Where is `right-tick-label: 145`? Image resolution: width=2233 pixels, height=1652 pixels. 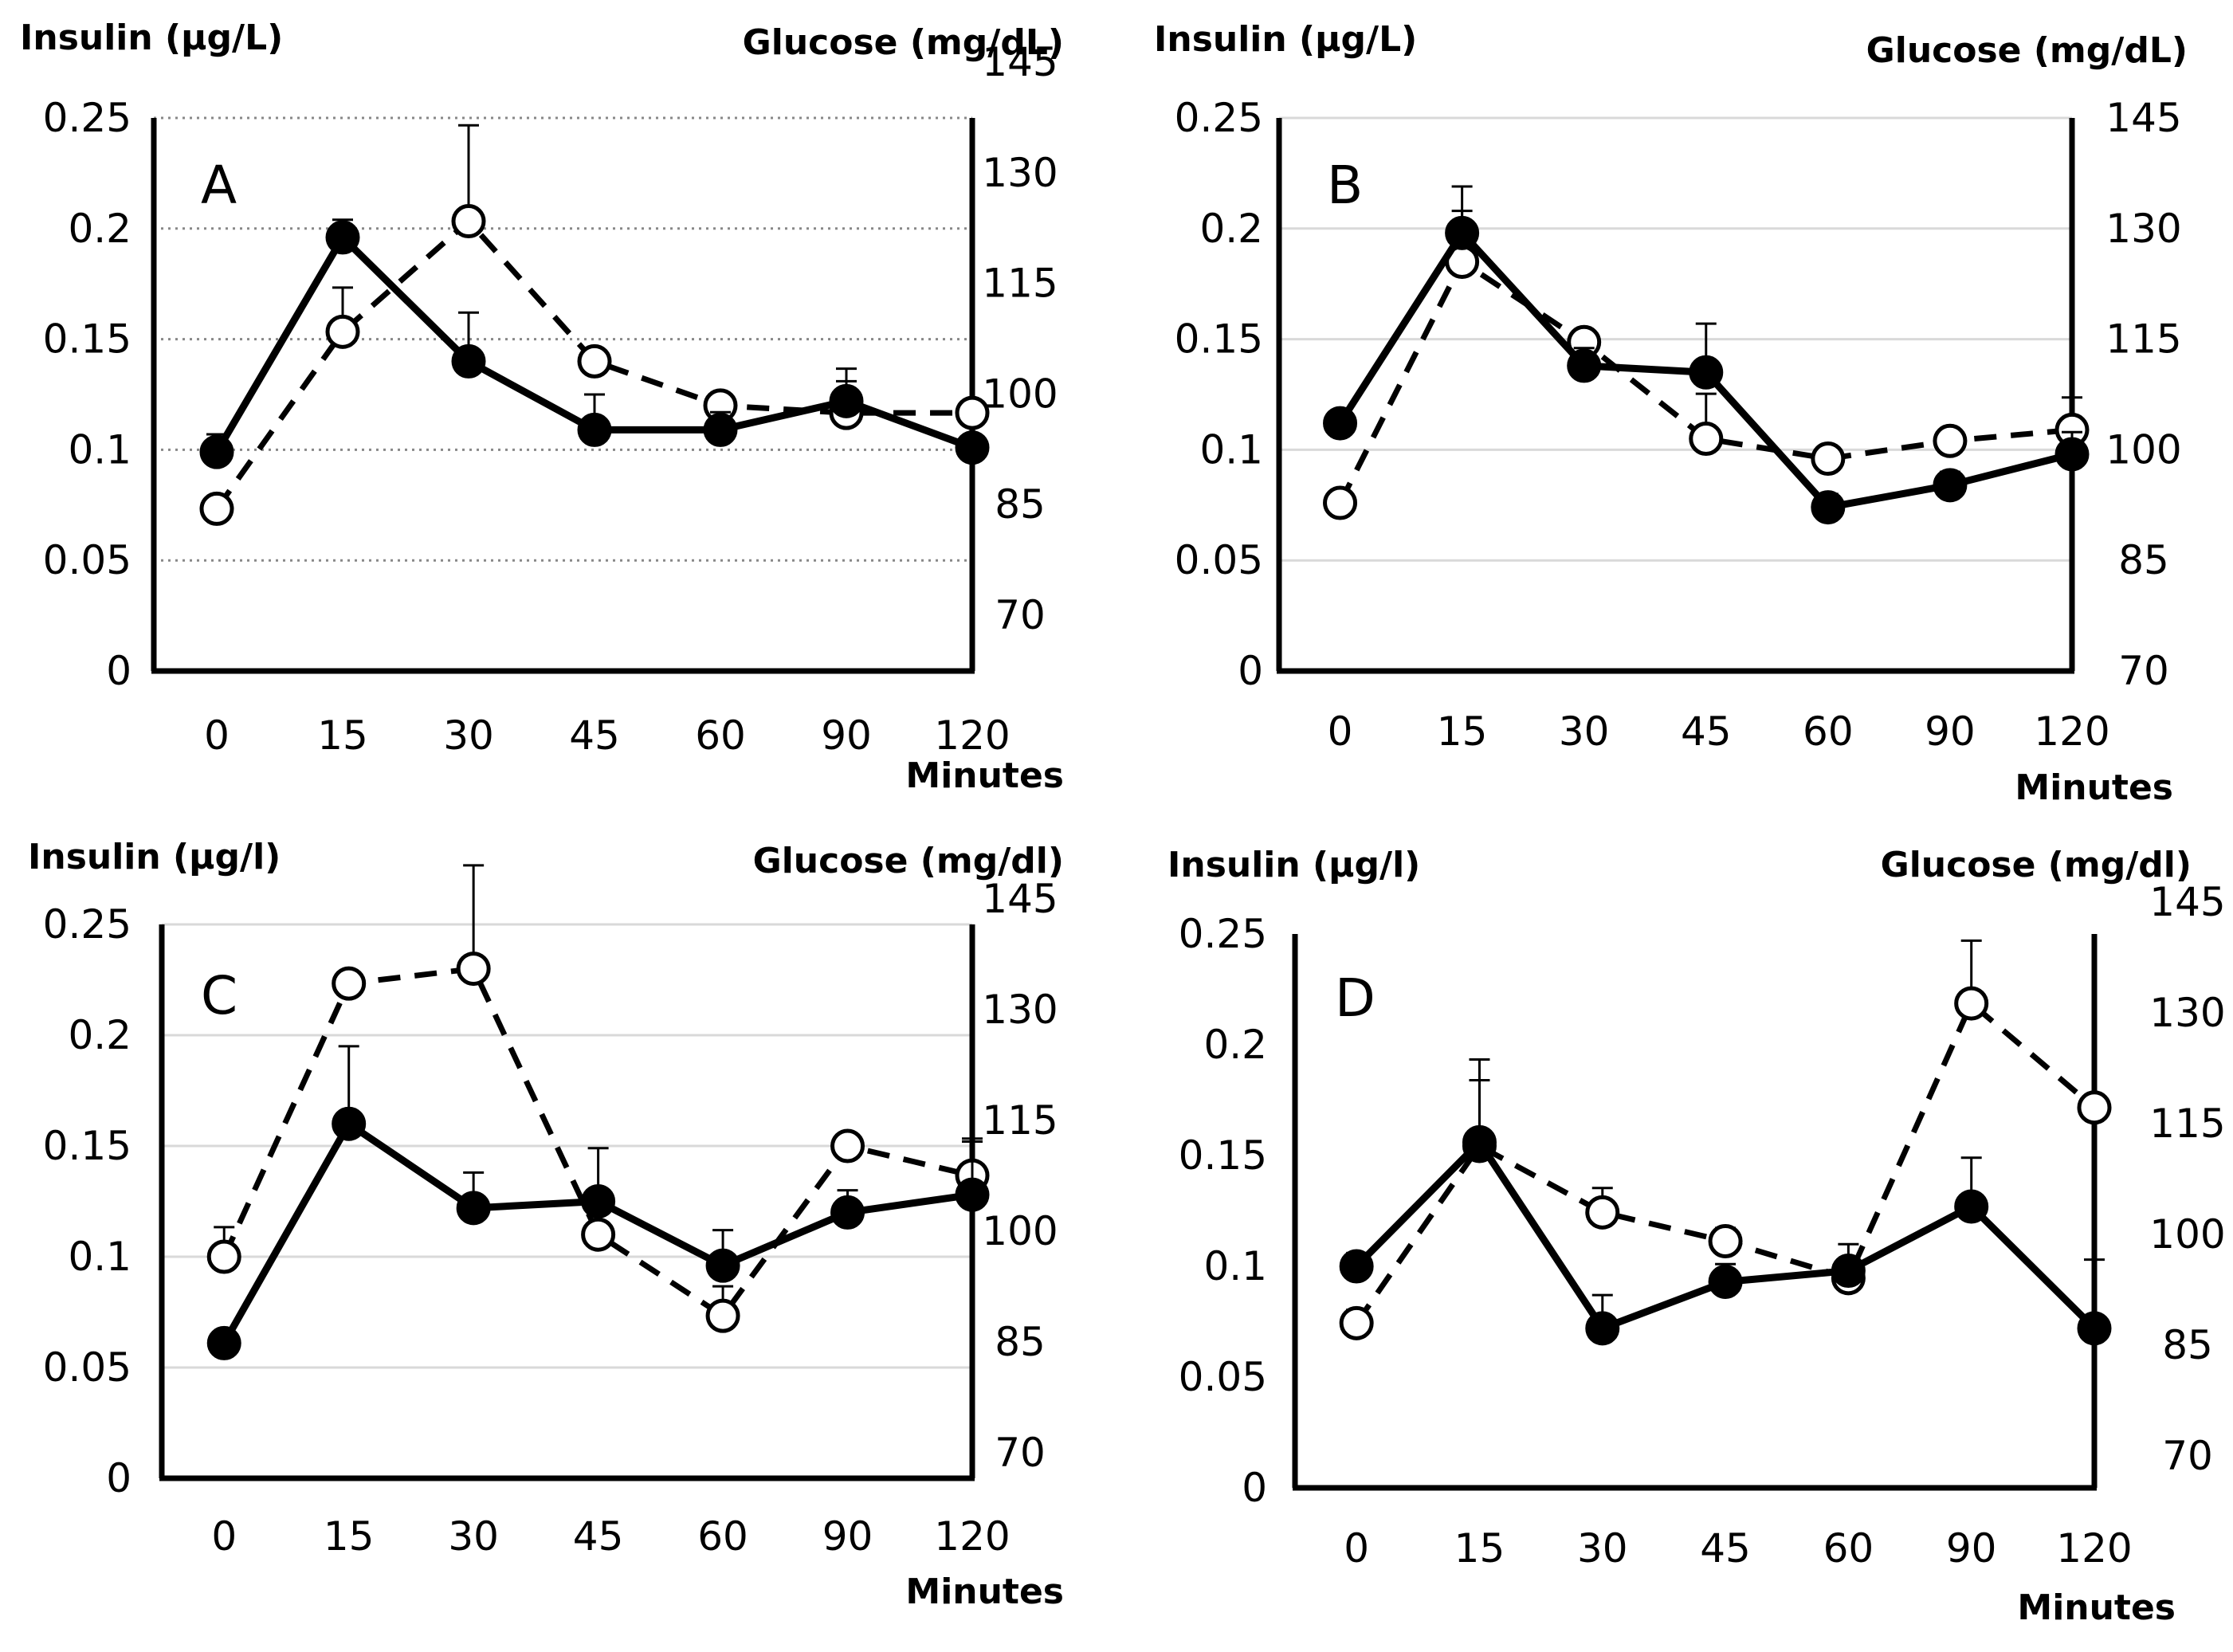
right-tick-label: 145 is located at coordinates (1020, 899).